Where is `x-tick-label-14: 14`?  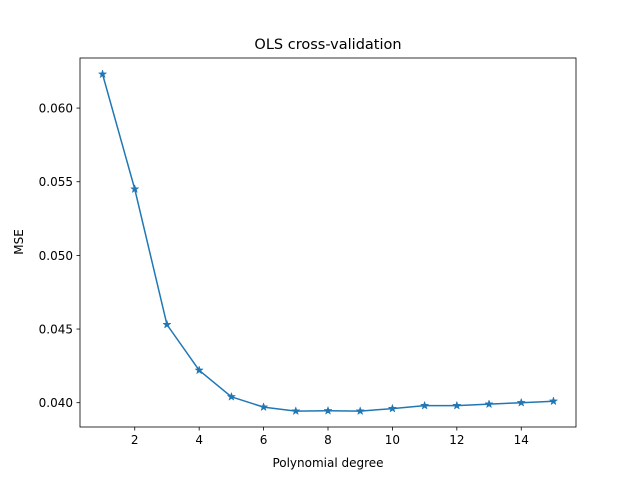
x-tick-label-14: 14 is located at coordinates (521, 440).